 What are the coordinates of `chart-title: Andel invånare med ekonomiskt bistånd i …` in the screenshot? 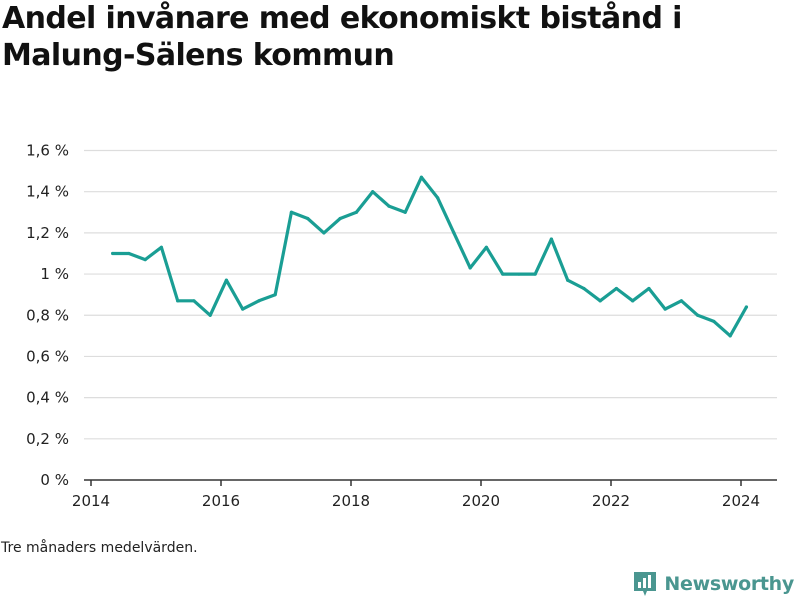 It's located at (342, 37).